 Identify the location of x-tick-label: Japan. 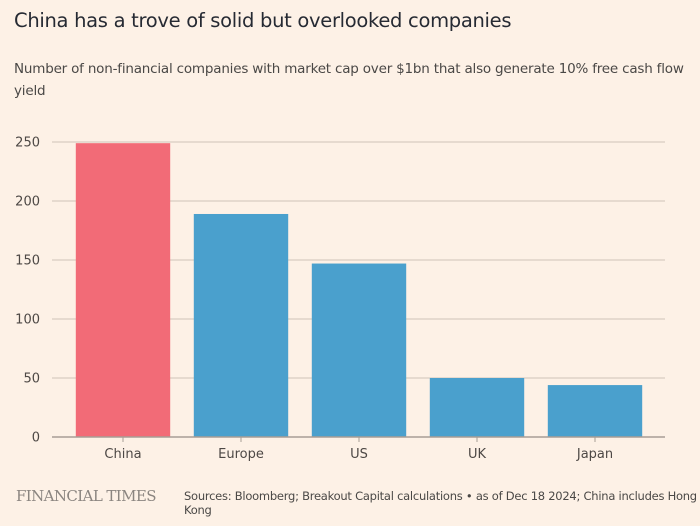
(594, 454).